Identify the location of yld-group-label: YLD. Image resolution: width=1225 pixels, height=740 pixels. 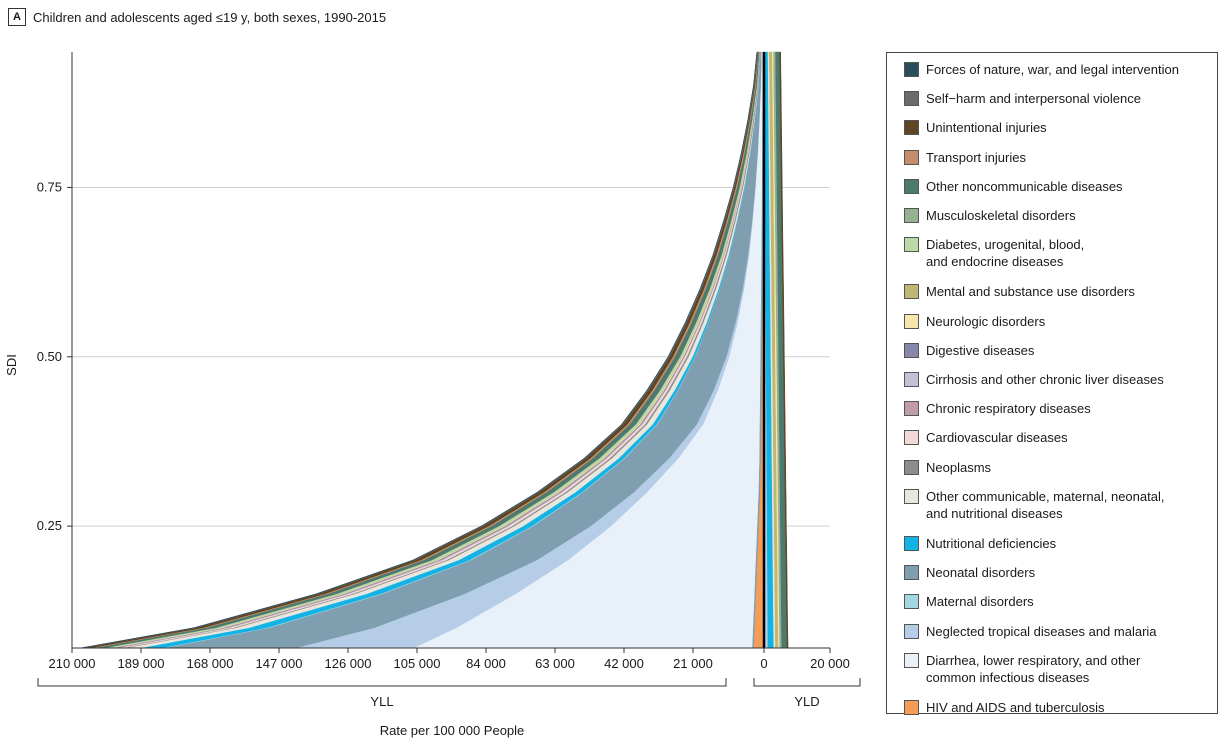
(806, 701).